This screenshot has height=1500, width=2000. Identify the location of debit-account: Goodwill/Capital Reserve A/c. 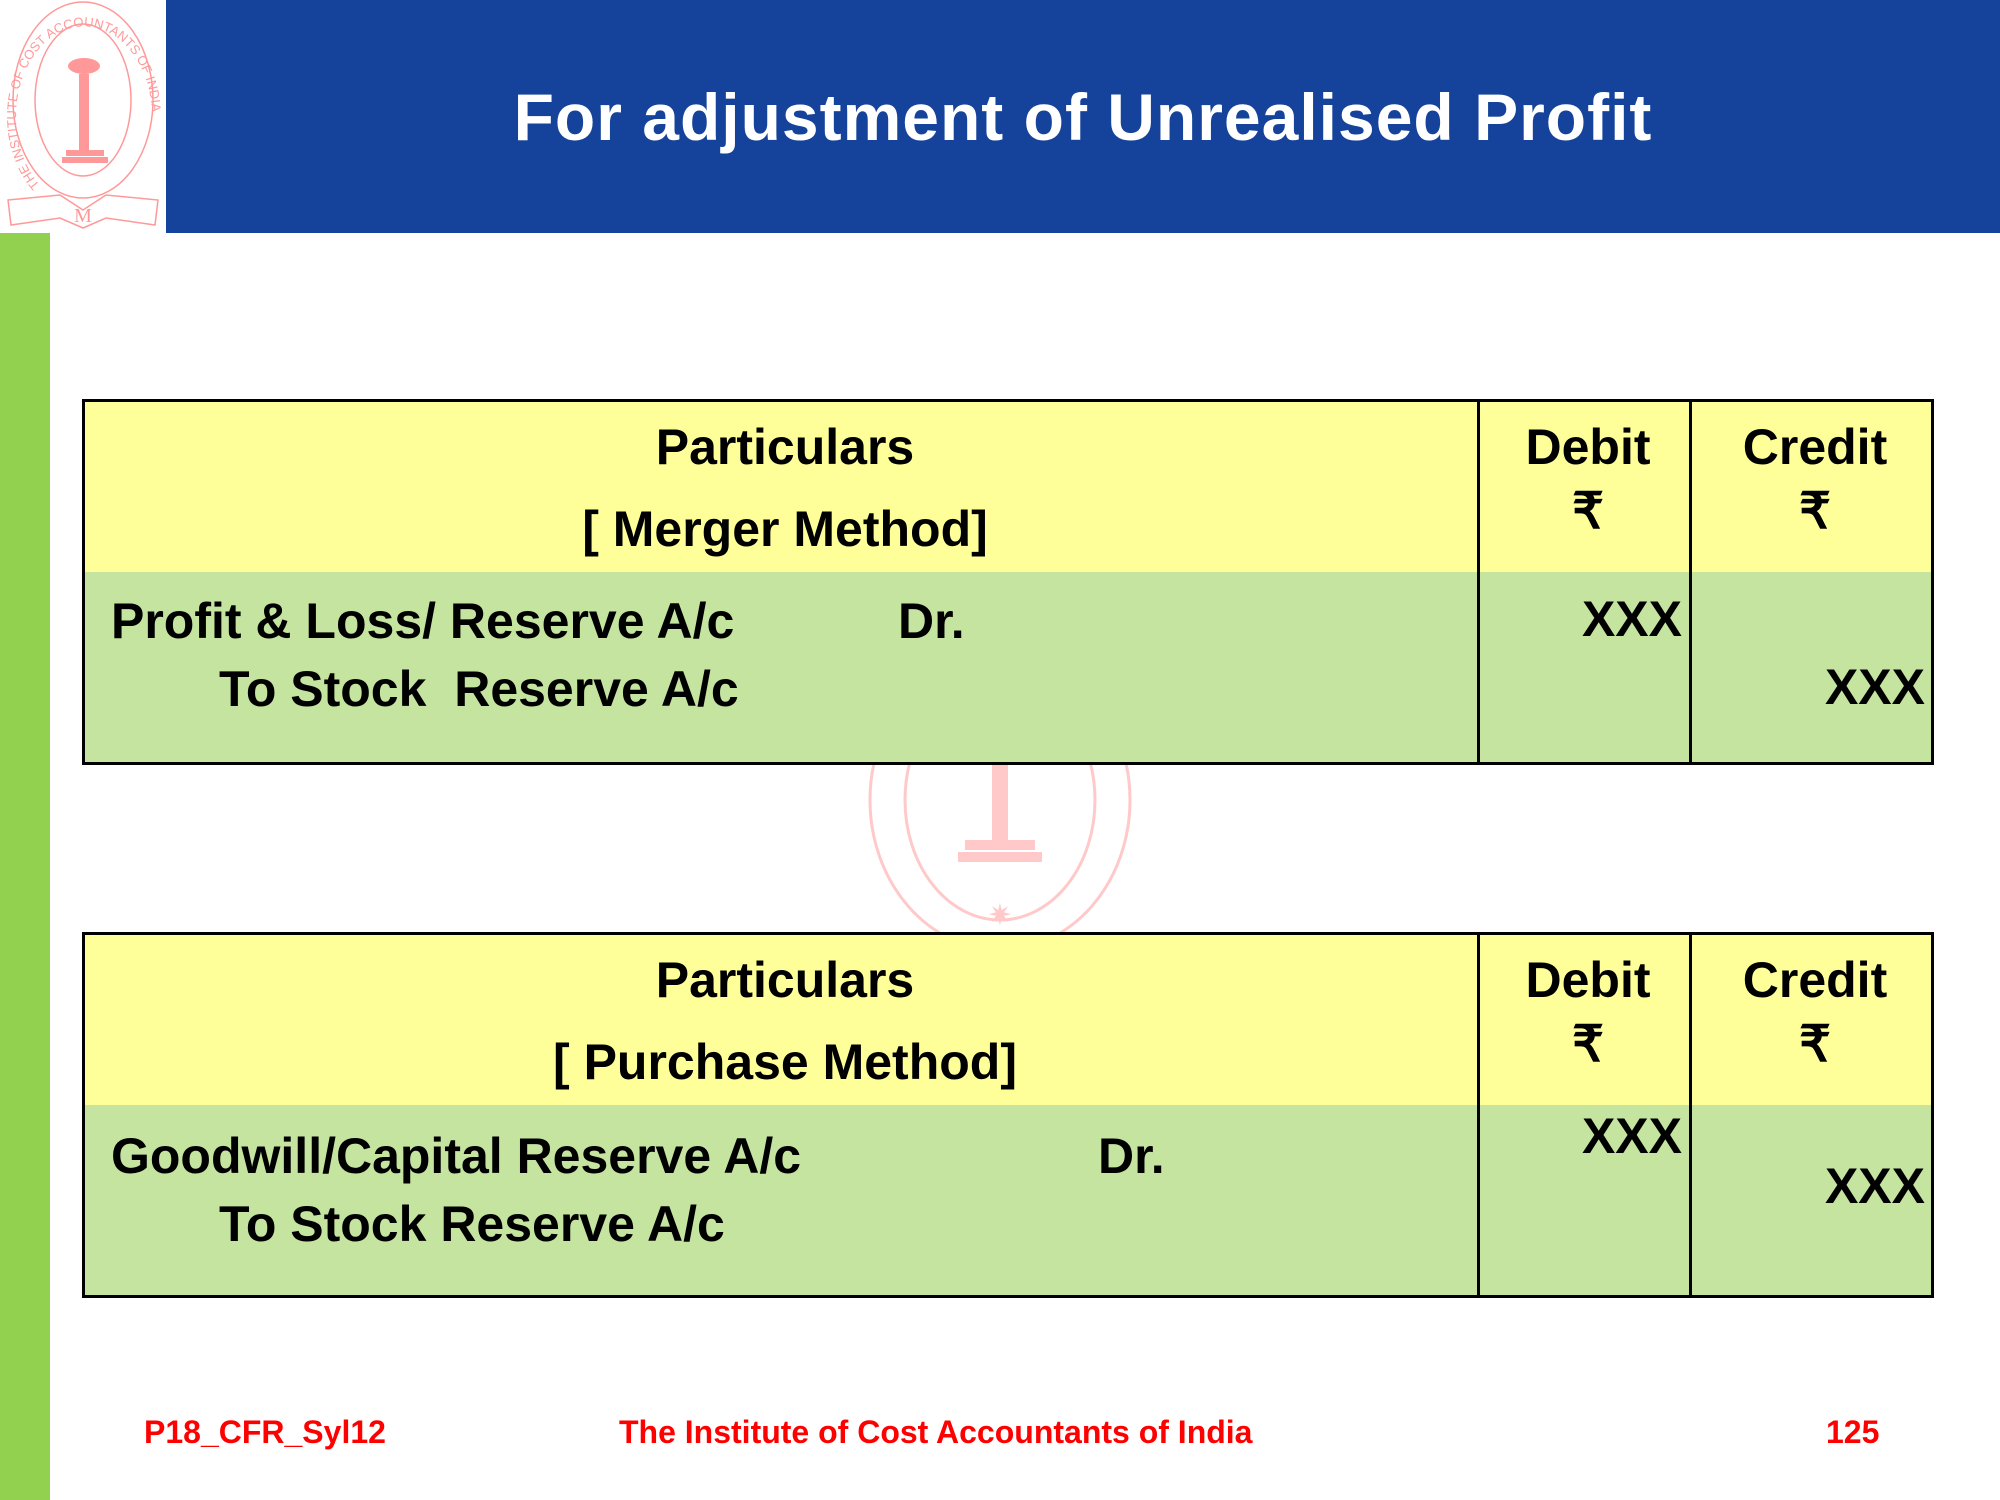
(456, 1156).